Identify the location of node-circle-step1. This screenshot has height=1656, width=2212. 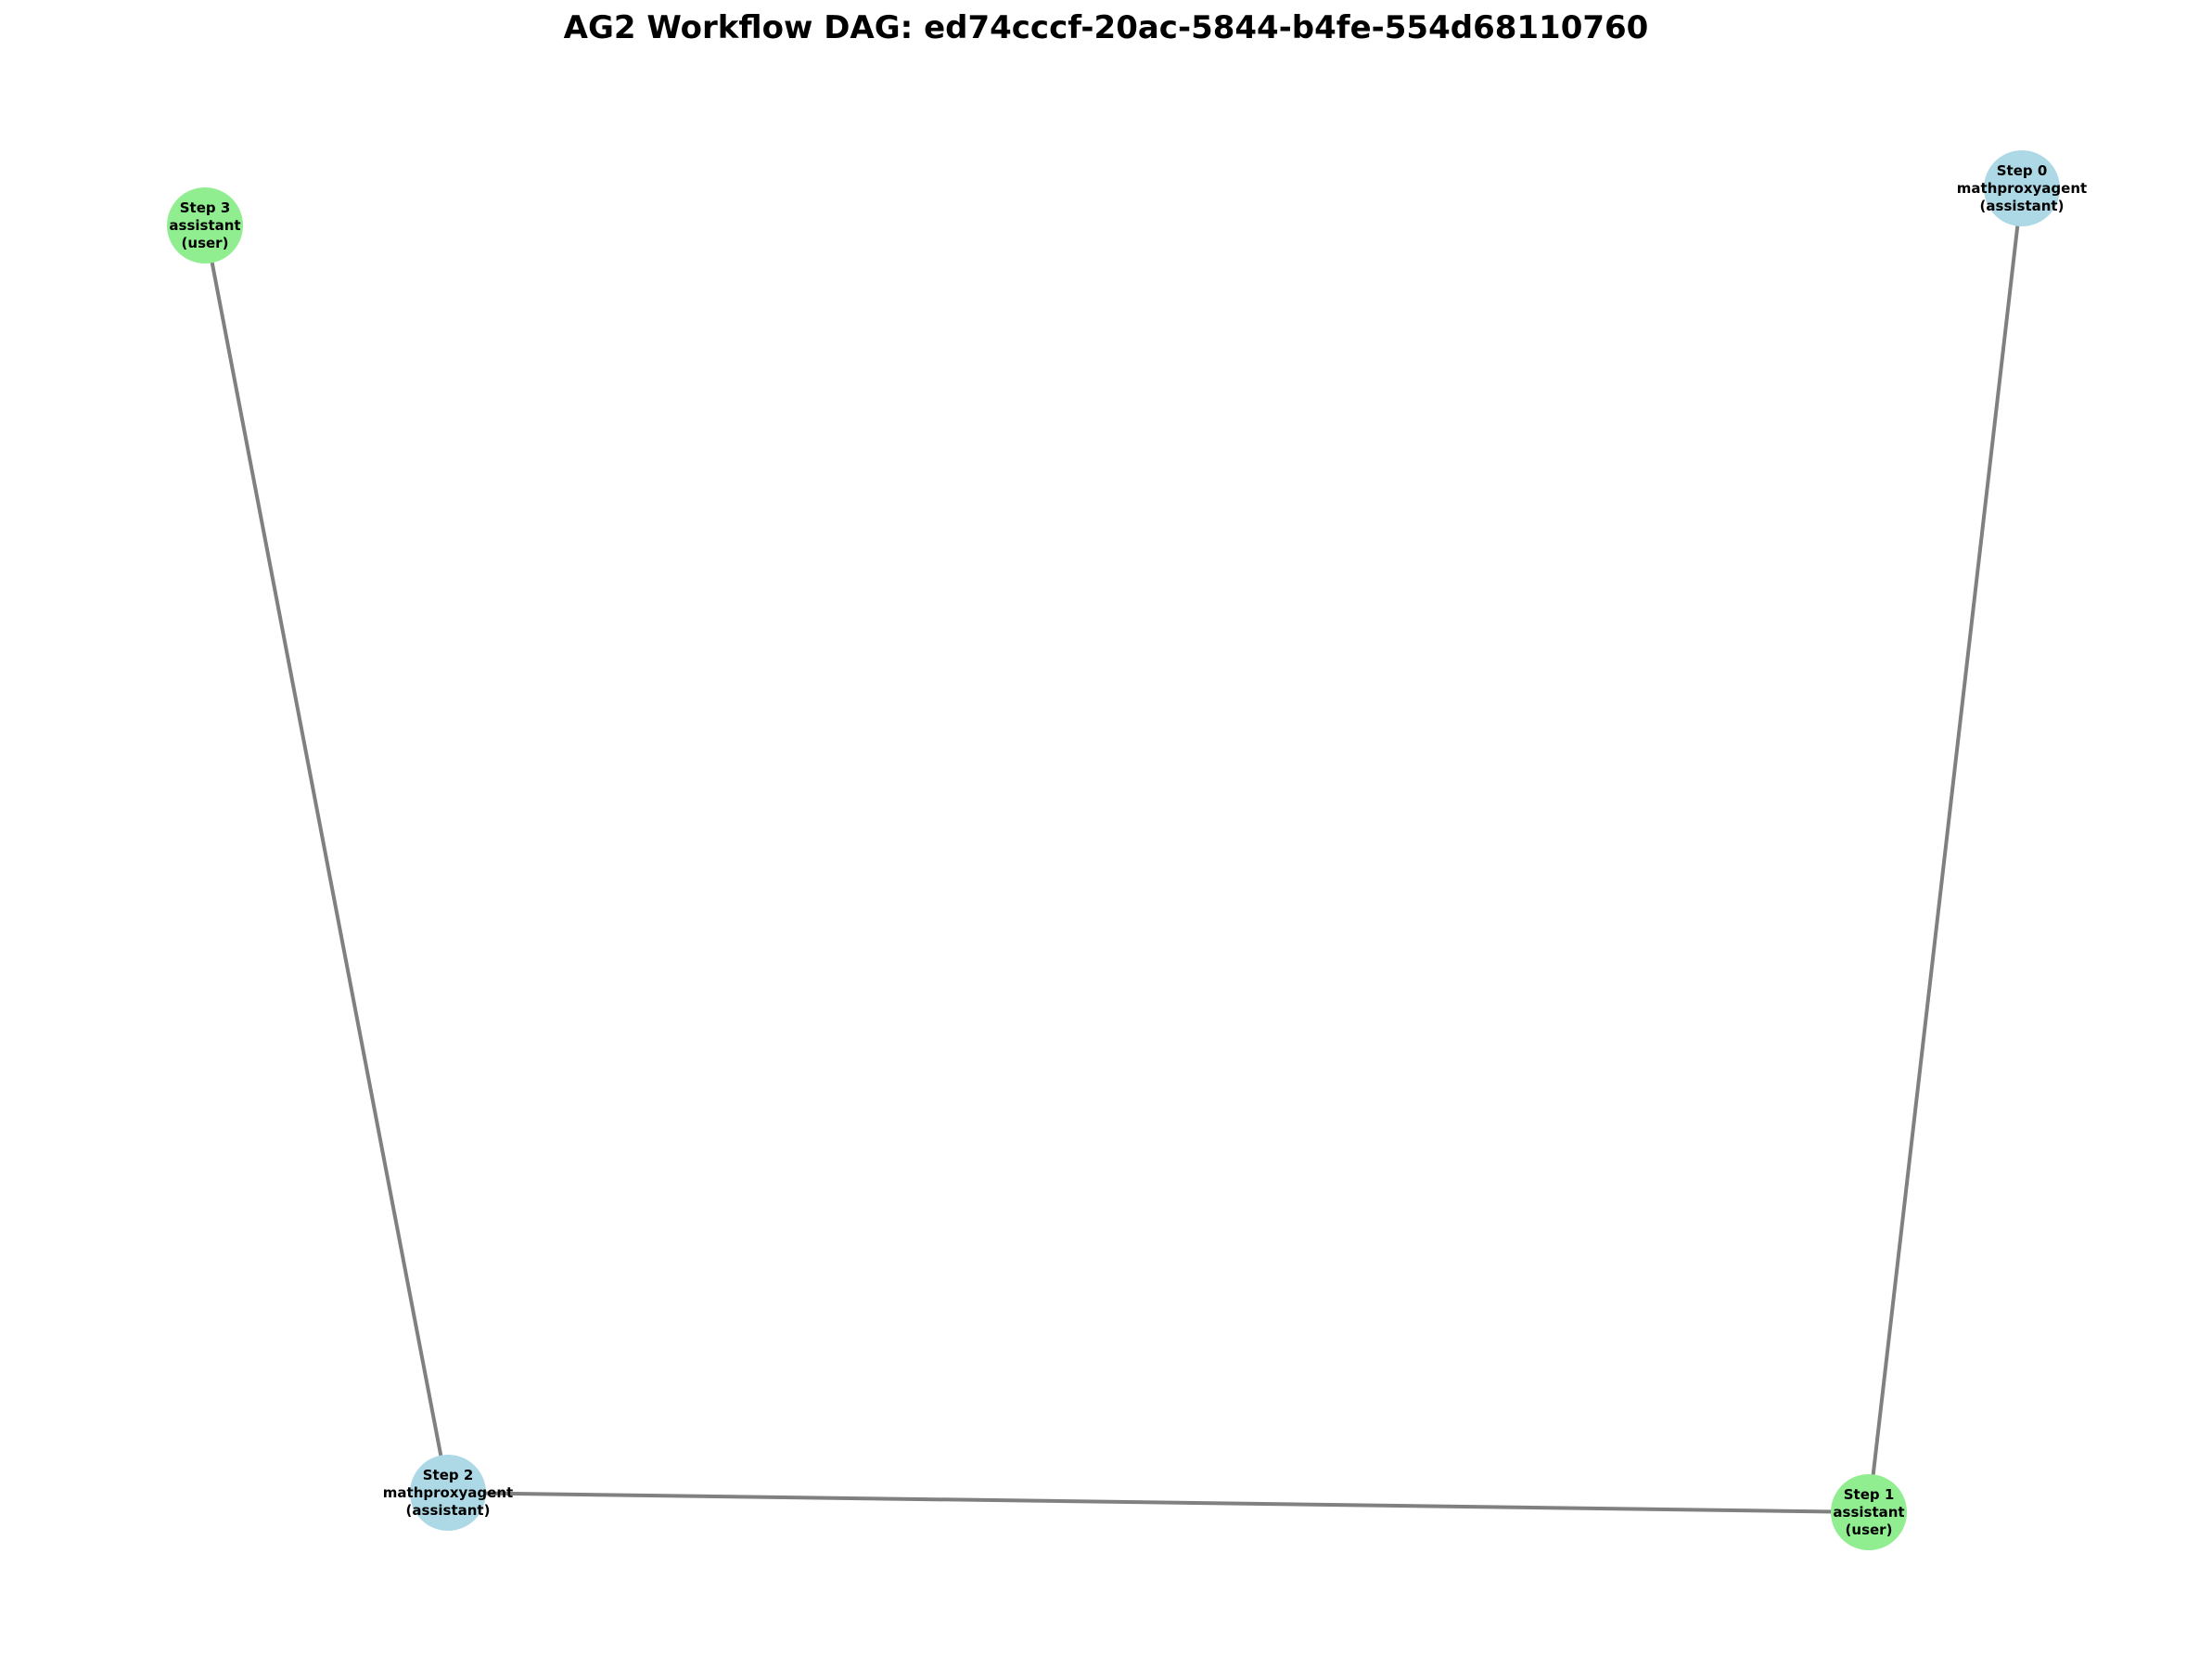
(1869, 1512).